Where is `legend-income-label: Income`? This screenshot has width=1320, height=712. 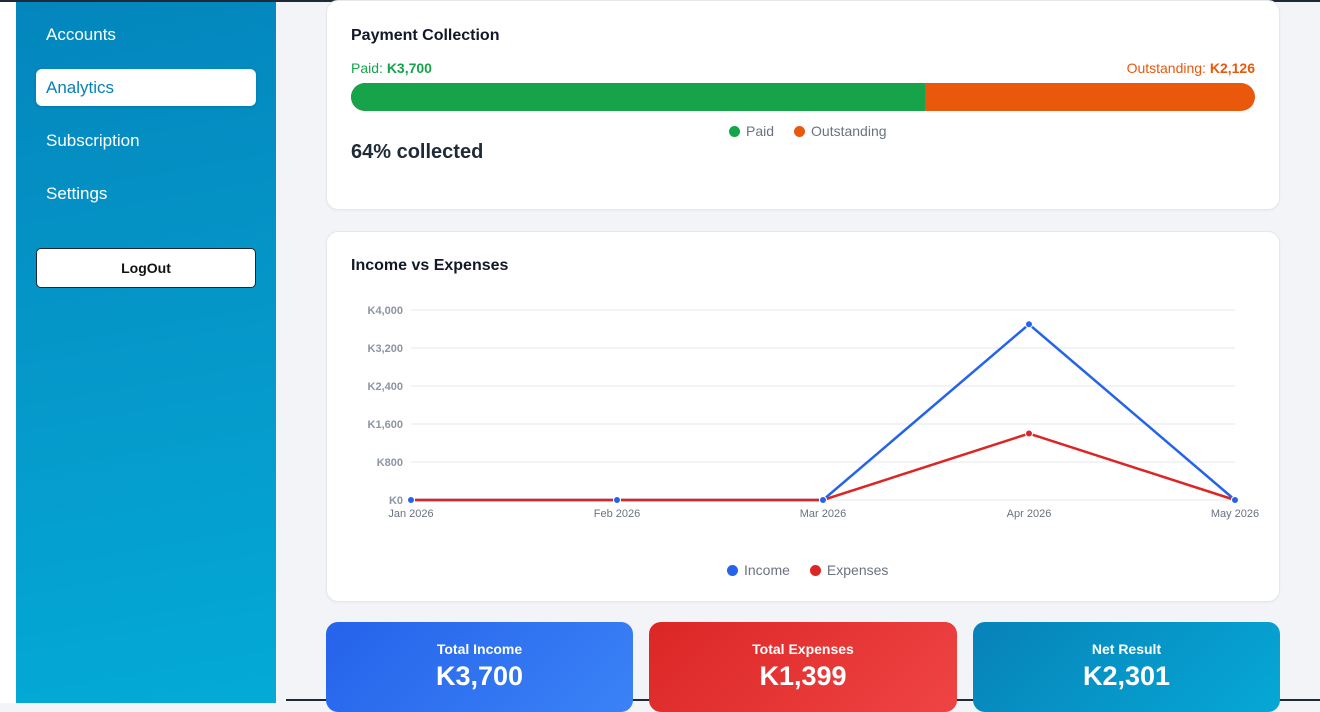 legend-income-label: Income is located at coordinates (767, 570).